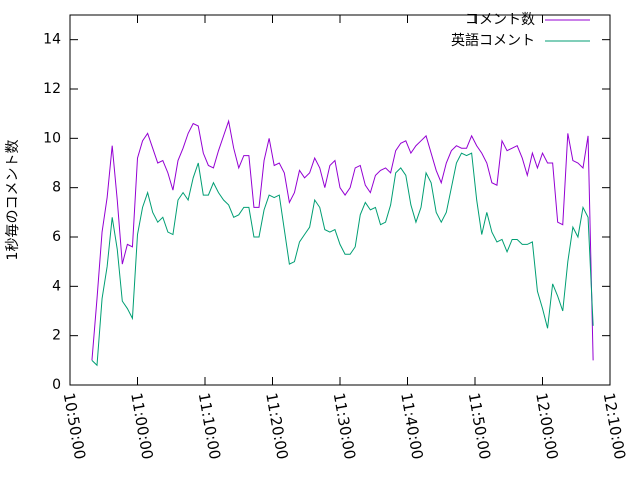 Image resolution: width=640 pixels, height=480 pixels. Describe the element at coordinates (56, 336) in the screenshot. I see `y-tick-label: 2` at that location.